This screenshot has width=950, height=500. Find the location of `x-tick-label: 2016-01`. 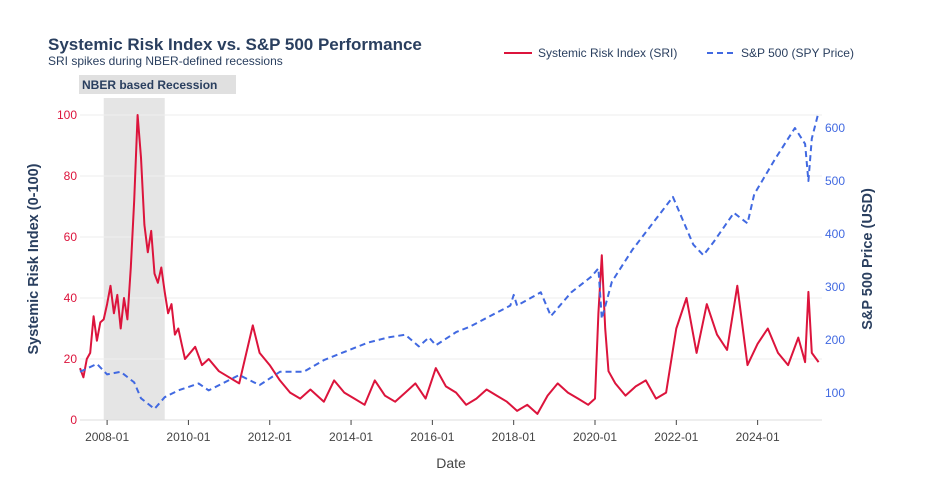

x-tick-label: 2016-01 is located at coordinates (432, 437).